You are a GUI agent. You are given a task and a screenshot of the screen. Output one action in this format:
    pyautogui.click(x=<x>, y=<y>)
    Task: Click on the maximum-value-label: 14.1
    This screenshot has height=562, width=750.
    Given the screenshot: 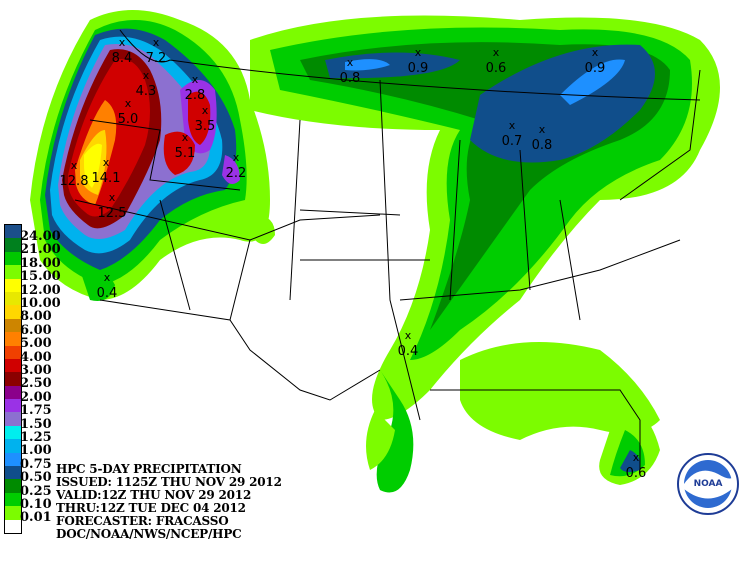 What is the action you would take?
    pyautogui.click(x=106, y=178)
    